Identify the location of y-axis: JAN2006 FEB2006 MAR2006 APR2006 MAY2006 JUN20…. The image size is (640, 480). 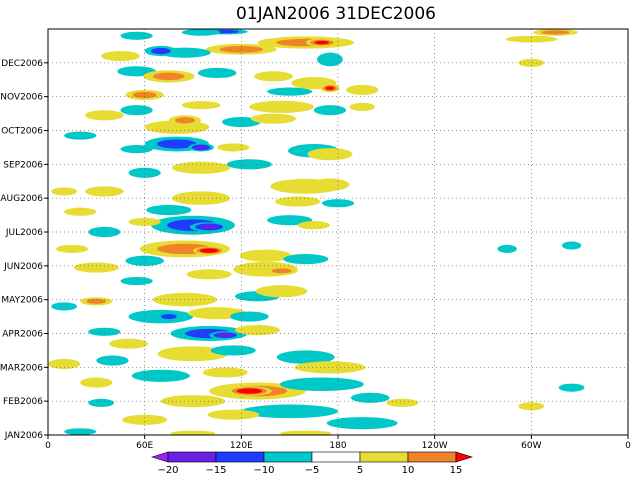
(24, 250).